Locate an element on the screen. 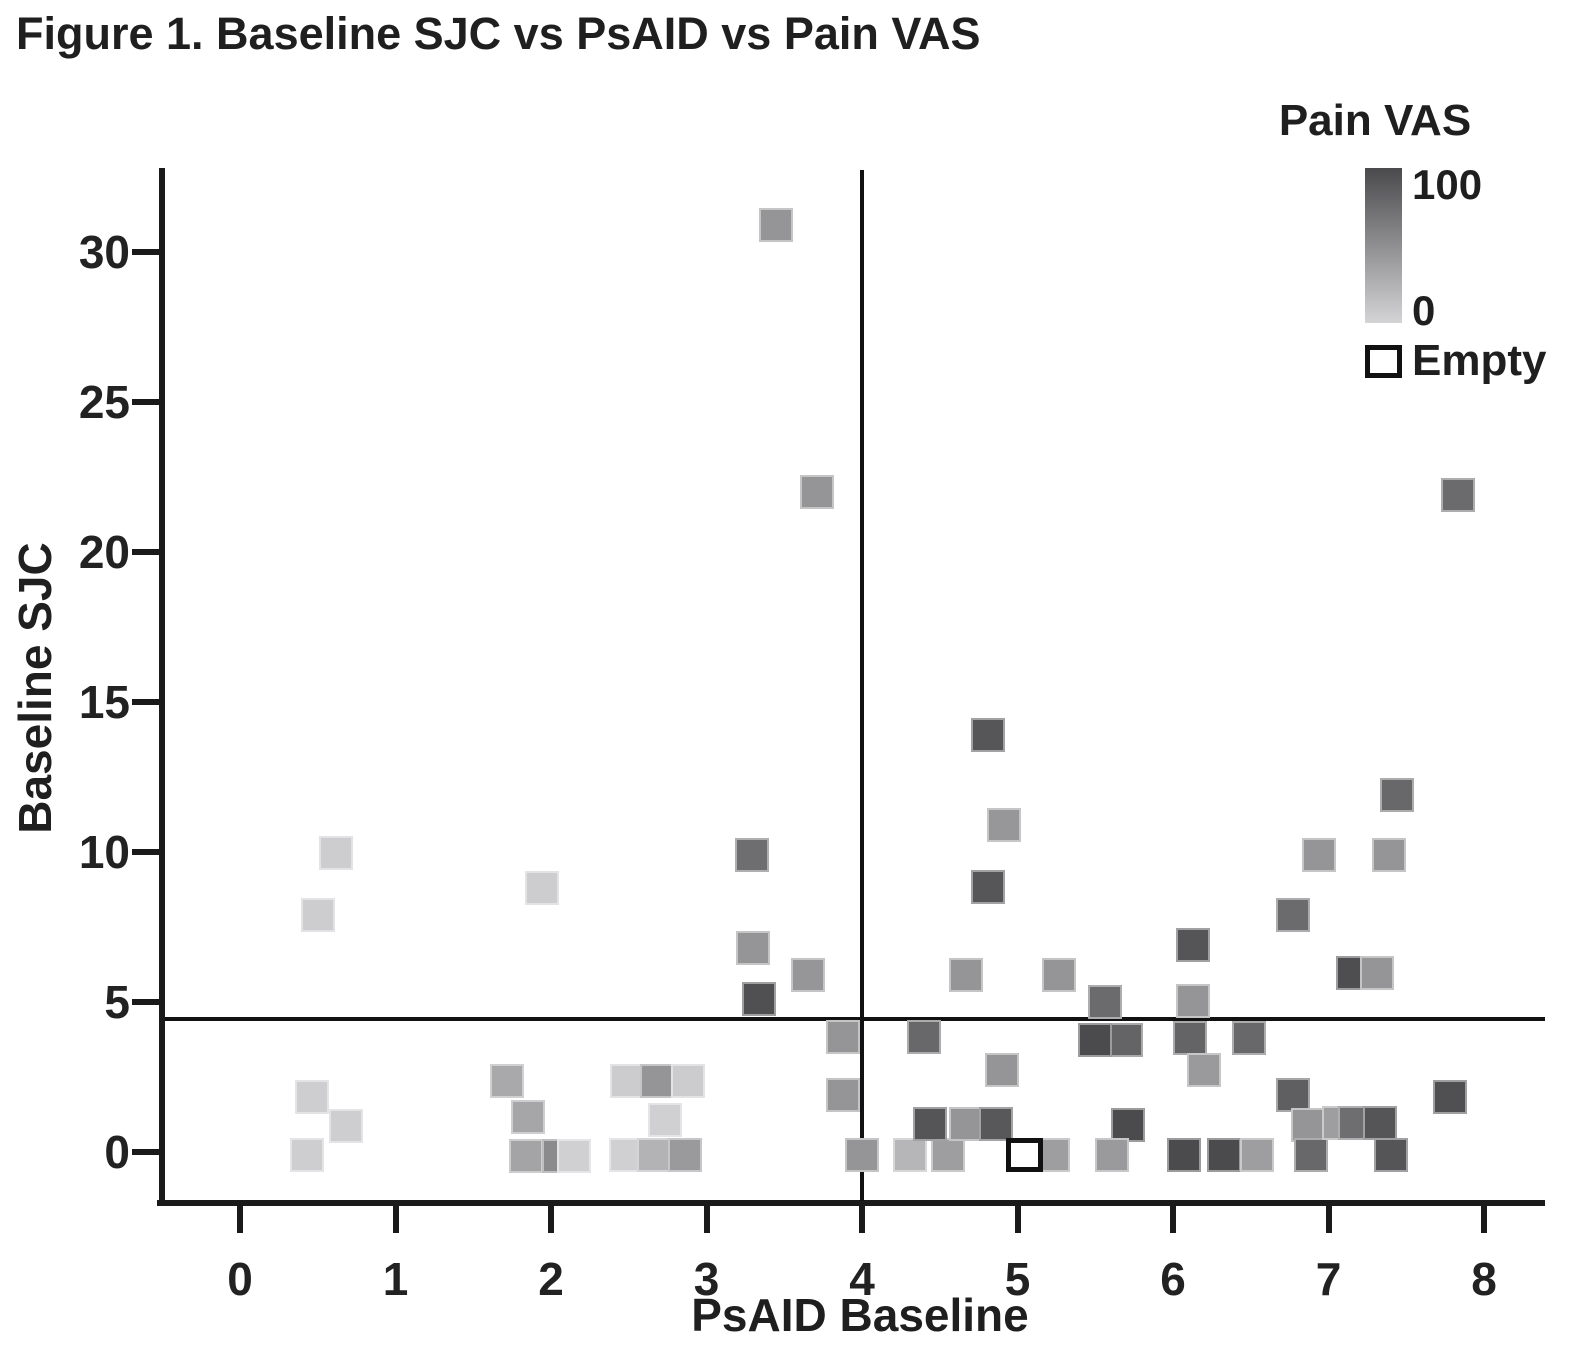 This screenshot has height=1355, width=1589. legend-empty-swatch is located at coordinates (1383, 361).